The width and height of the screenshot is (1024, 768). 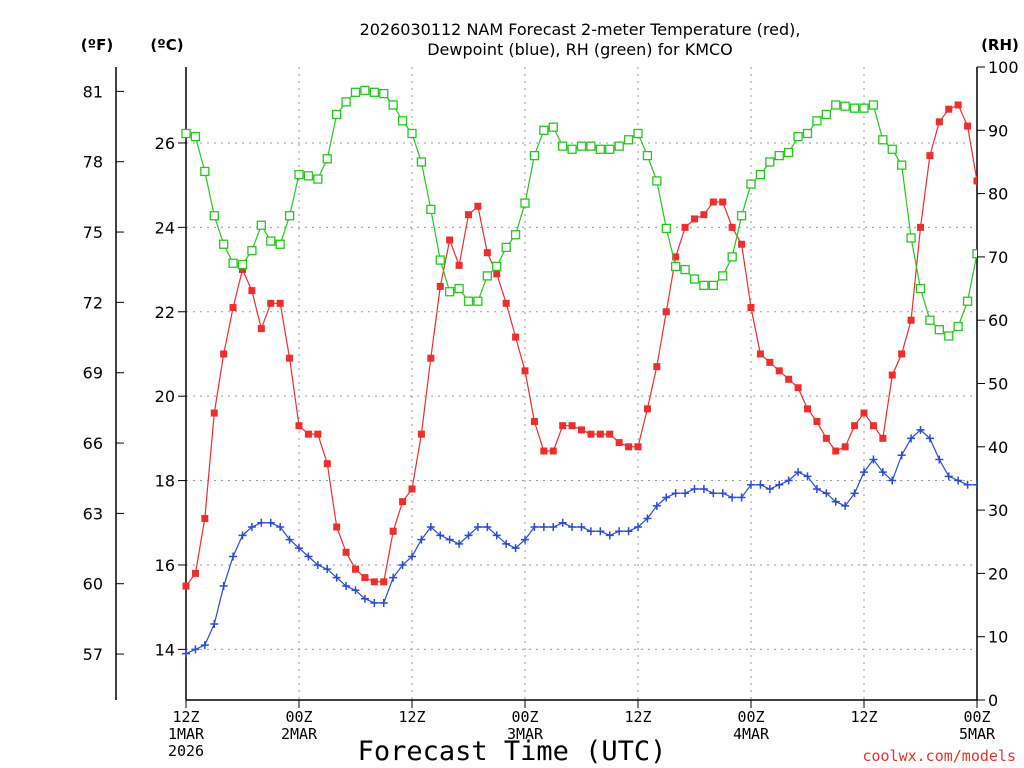 I want to click on fahrenheit-tick-label: 57, so click(x=93, y=654).